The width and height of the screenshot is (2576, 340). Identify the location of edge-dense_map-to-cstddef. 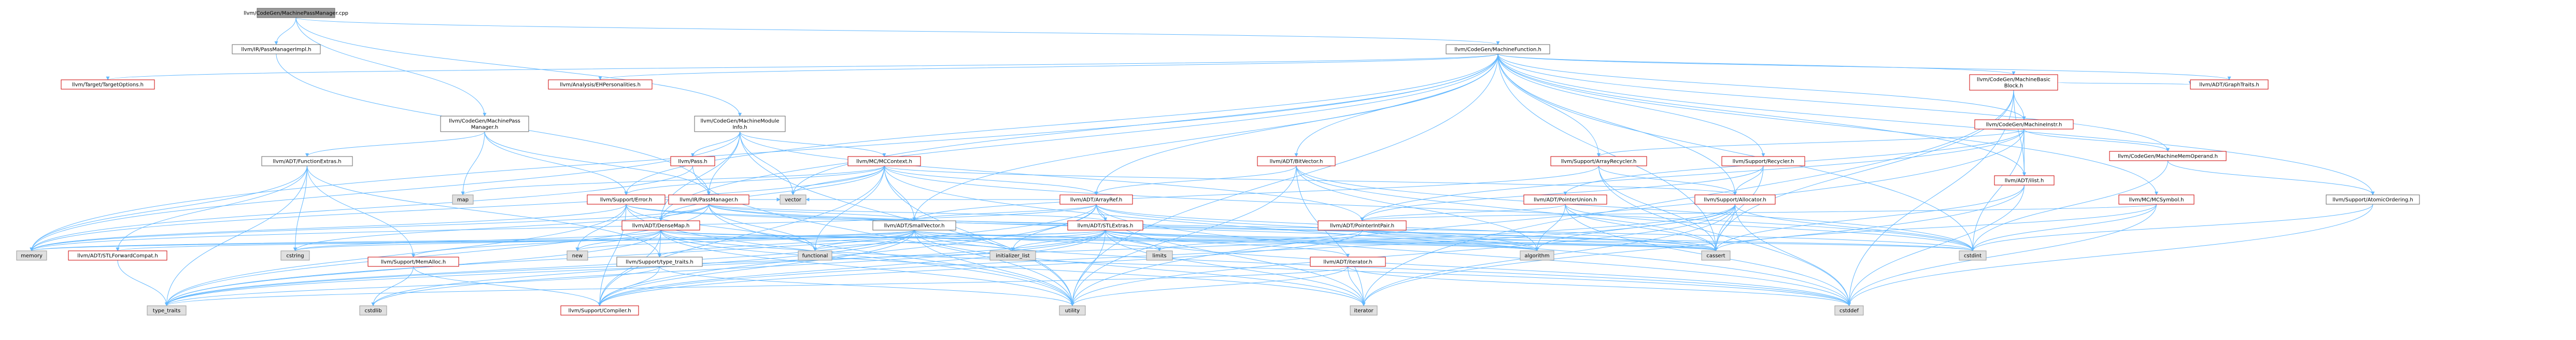
(1255, 268).